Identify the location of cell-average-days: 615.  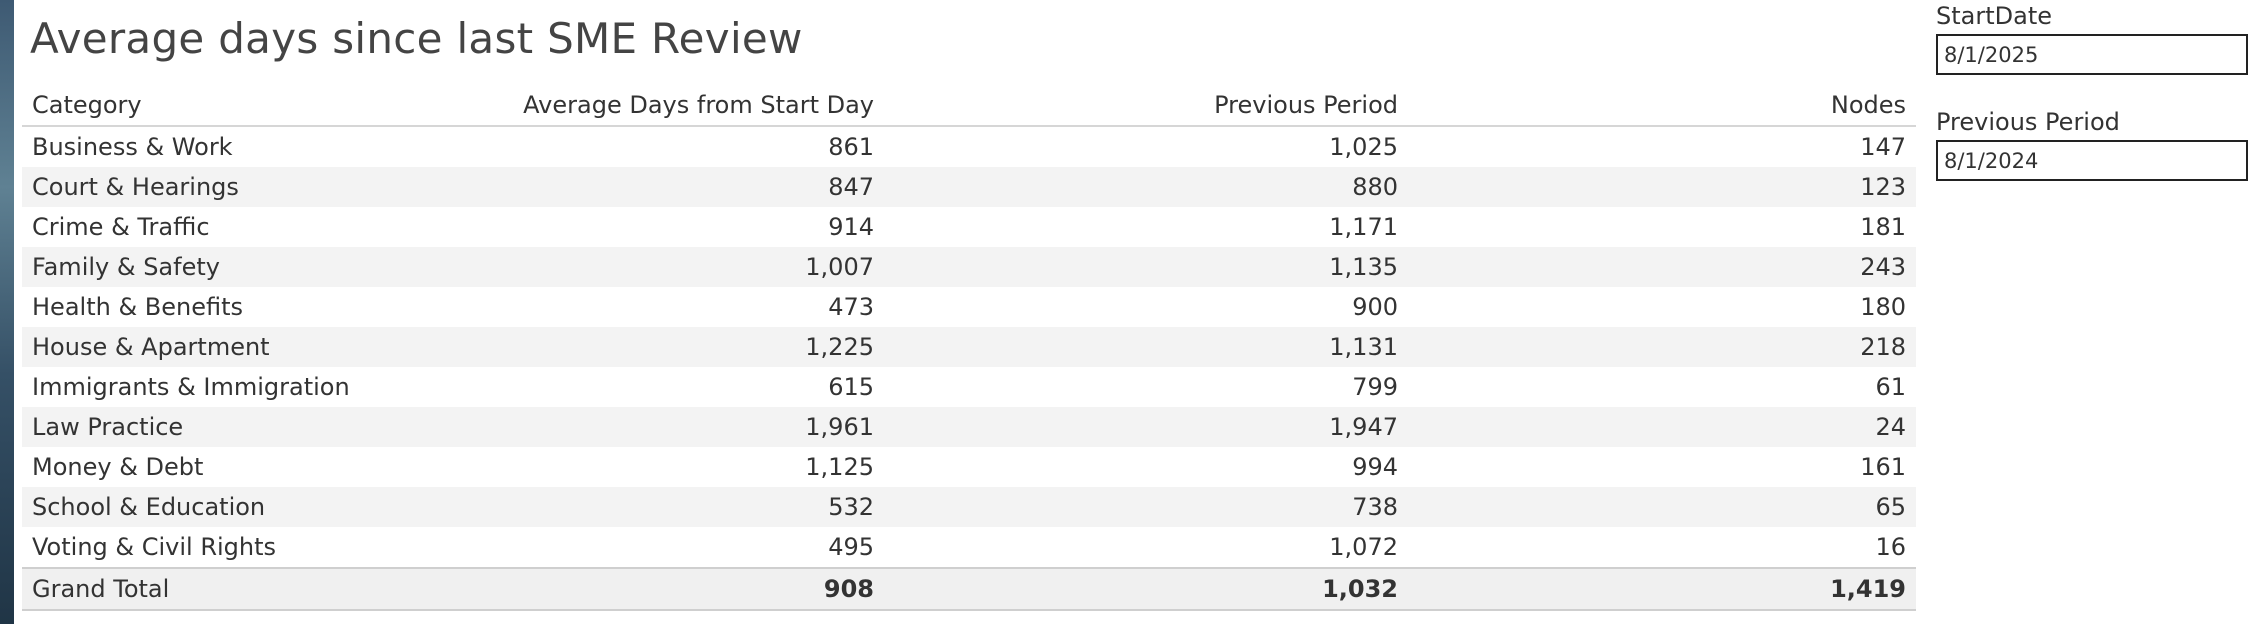
(851, 387).